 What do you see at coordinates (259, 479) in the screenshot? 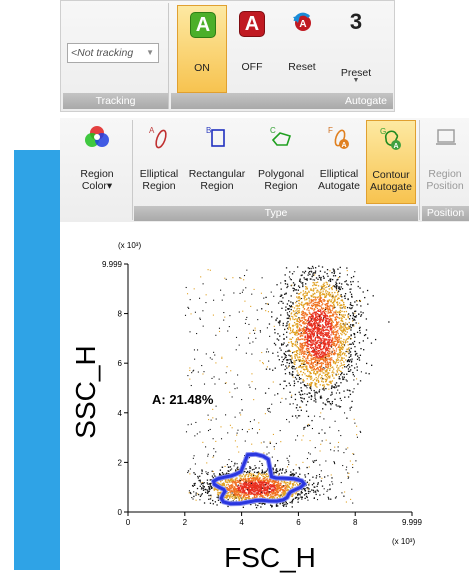
I see `contour-gate-region` at bounding box center [259, 479].